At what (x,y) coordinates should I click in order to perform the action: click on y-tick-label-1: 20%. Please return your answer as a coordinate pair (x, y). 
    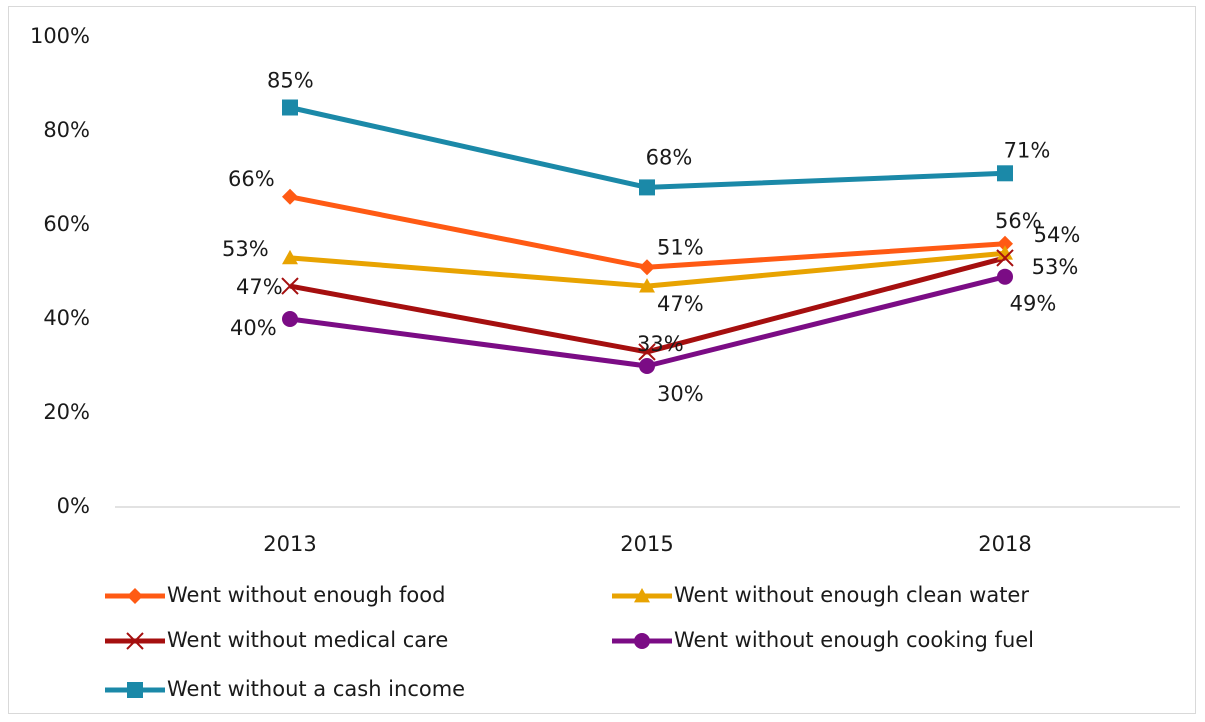
    Looking at the image, I should click on (66, 412).